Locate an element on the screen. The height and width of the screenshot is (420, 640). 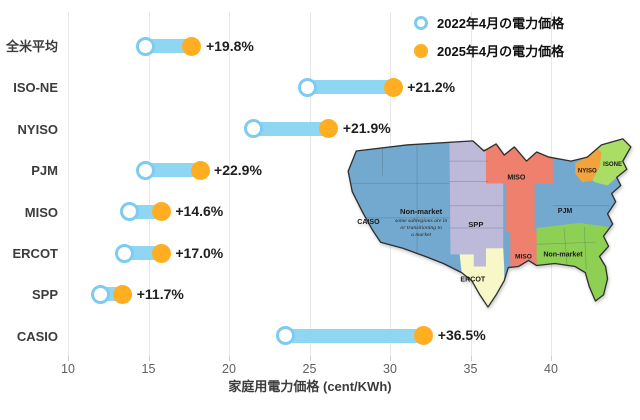
map-label-nyiso: NYISO is located at coordinates (587, 170).